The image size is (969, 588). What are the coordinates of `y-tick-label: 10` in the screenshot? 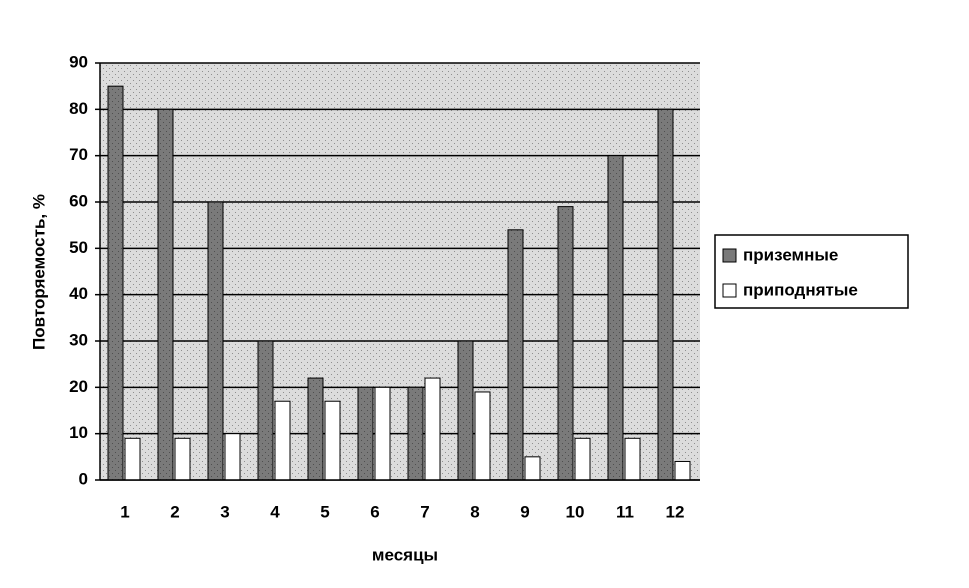 It's located at (78, 432).